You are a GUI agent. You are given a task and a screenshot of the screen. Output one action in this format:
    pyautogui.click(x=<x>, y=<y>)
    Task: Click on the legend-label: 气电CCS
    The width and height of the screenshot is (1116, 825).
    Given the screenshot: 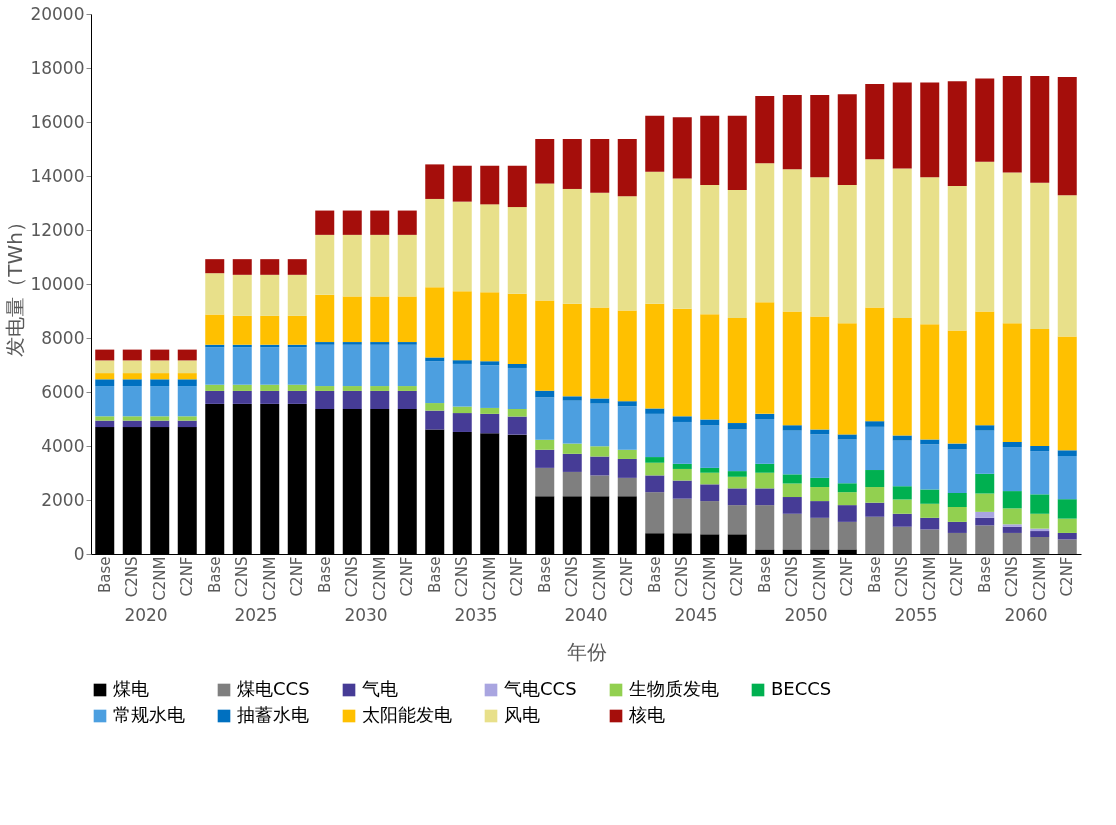 What is the action you would take?
    pyautogui.click(x=540, y=688)
    